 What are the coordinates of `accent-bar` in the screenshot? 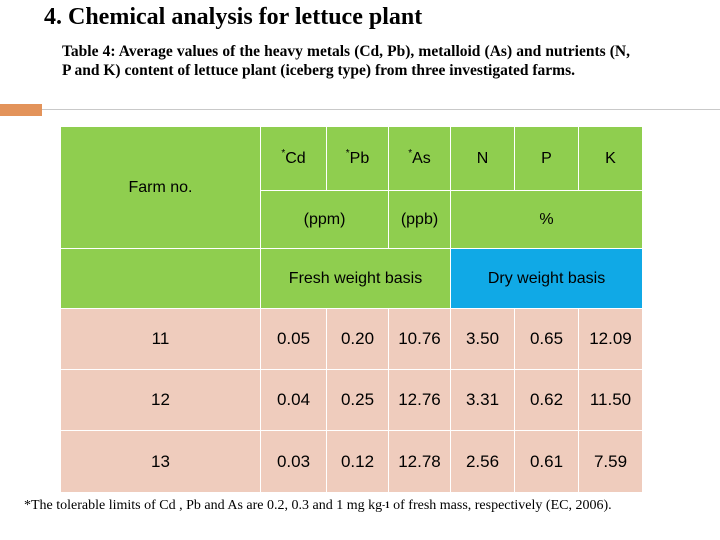 It's located at (21, 110).